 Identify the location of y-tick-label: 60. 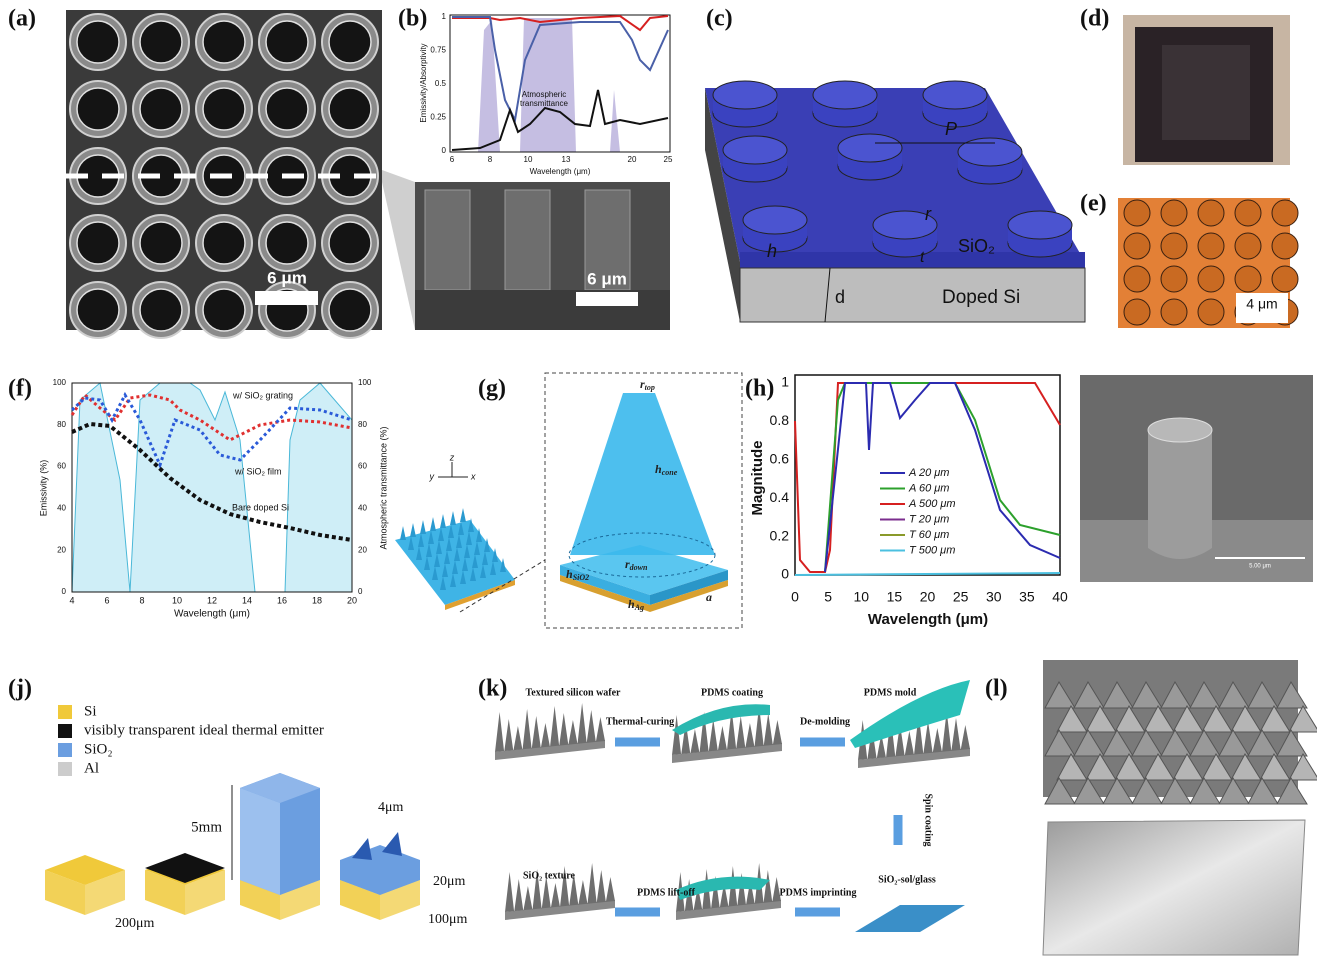
(61, 466).